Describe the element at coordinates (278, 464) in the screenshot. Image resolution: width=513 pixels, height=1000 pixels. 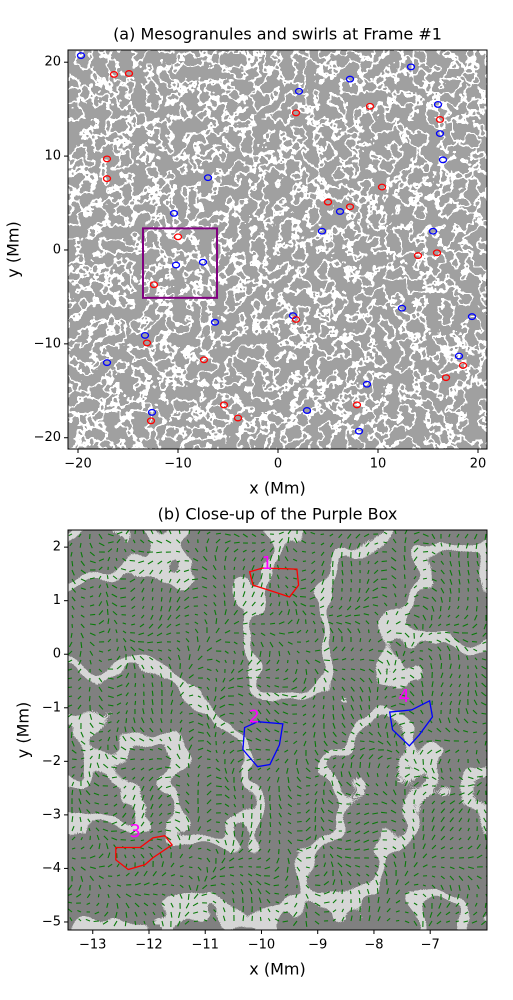
I see `x-tick-label: 0` at that location.